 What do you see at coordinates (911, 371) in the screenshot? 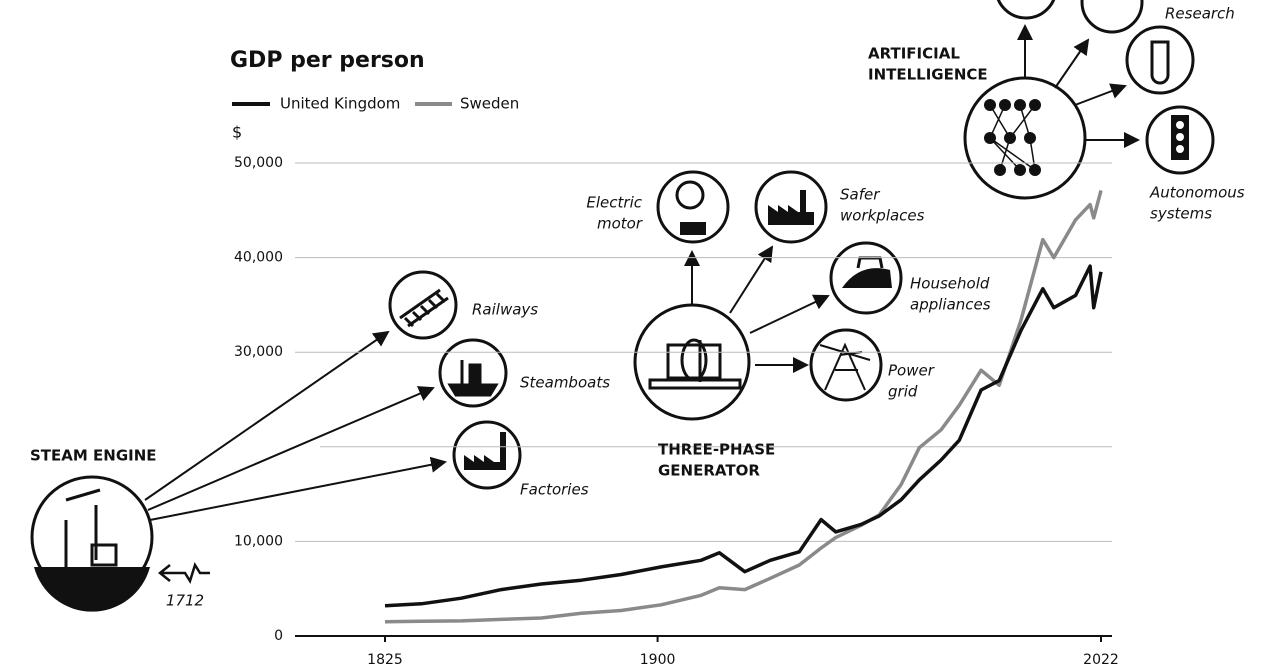
I see `annotation: Power` at bounding box center [911, 371].